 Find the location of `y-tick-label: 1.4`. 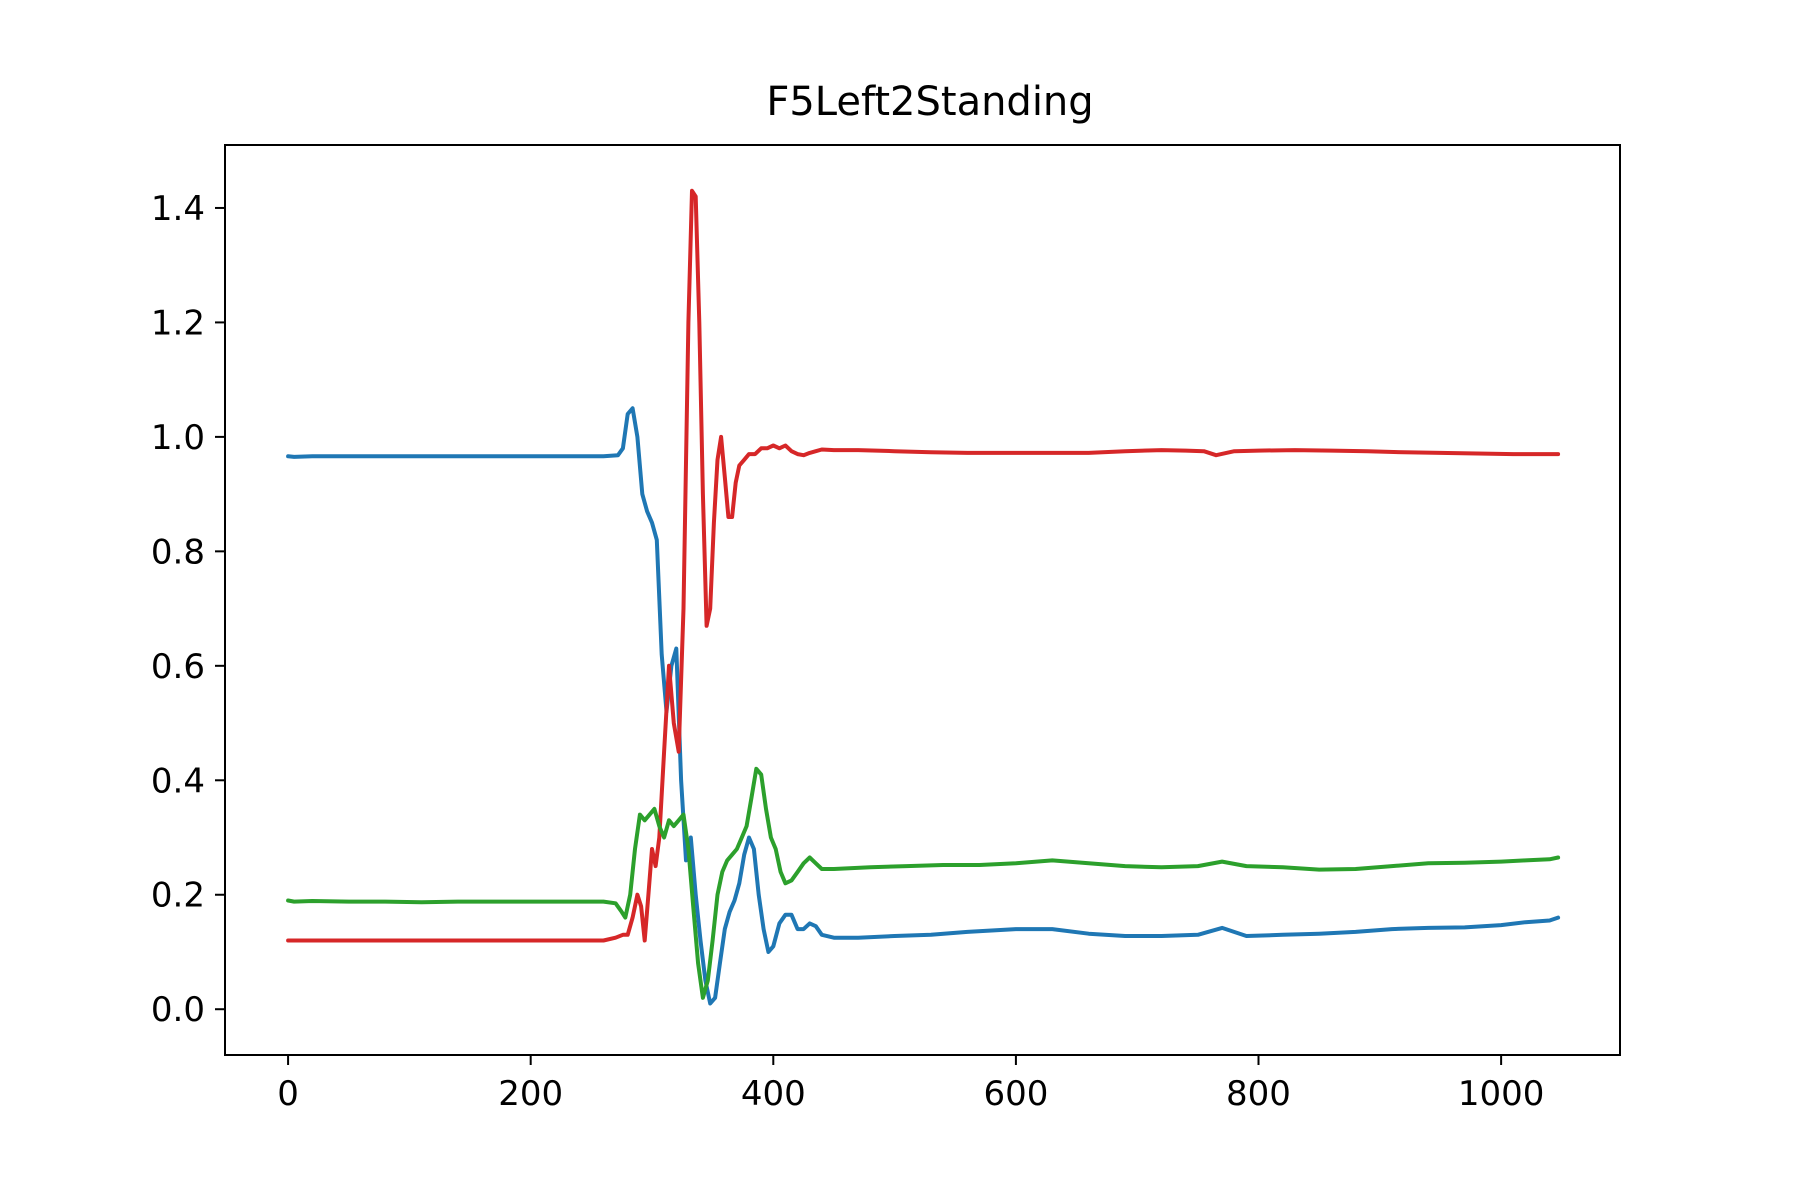

y-tick-label: 1.4 is located at coordinates (178, 209).